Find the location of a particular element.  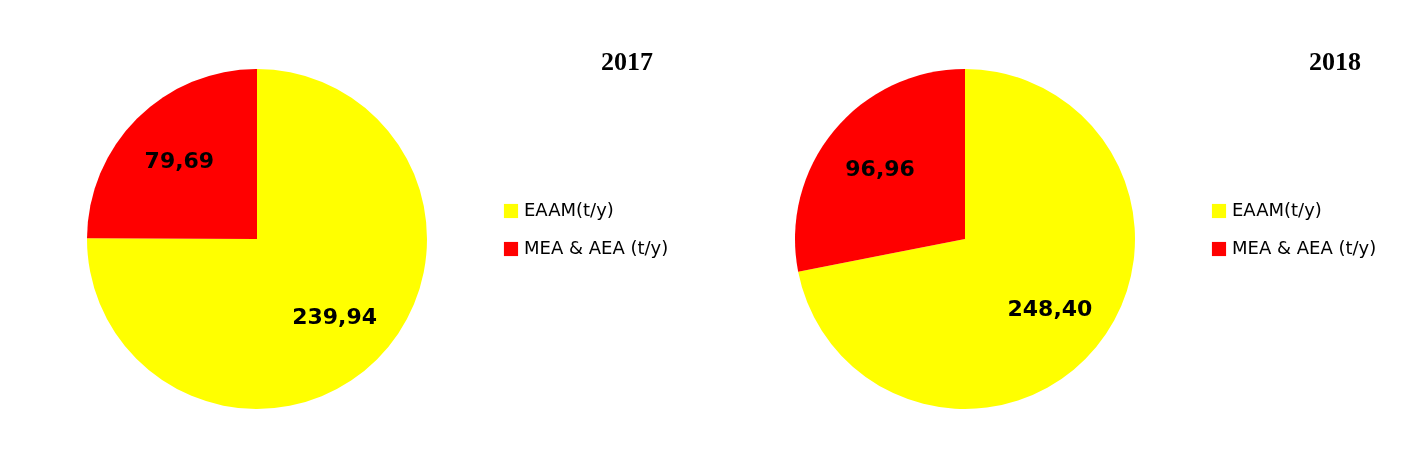

data-label: 79,69 is located at coordinates (179, 161).